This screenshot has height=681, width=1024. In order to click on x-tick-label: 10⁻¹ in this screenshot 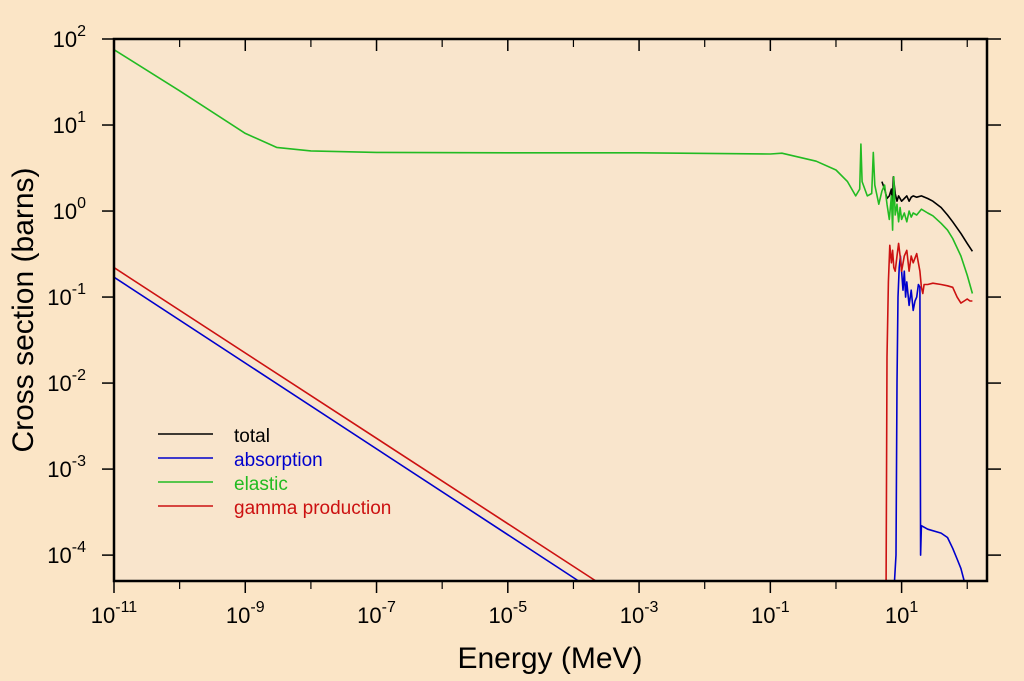, I will do `click(770, 613)`.